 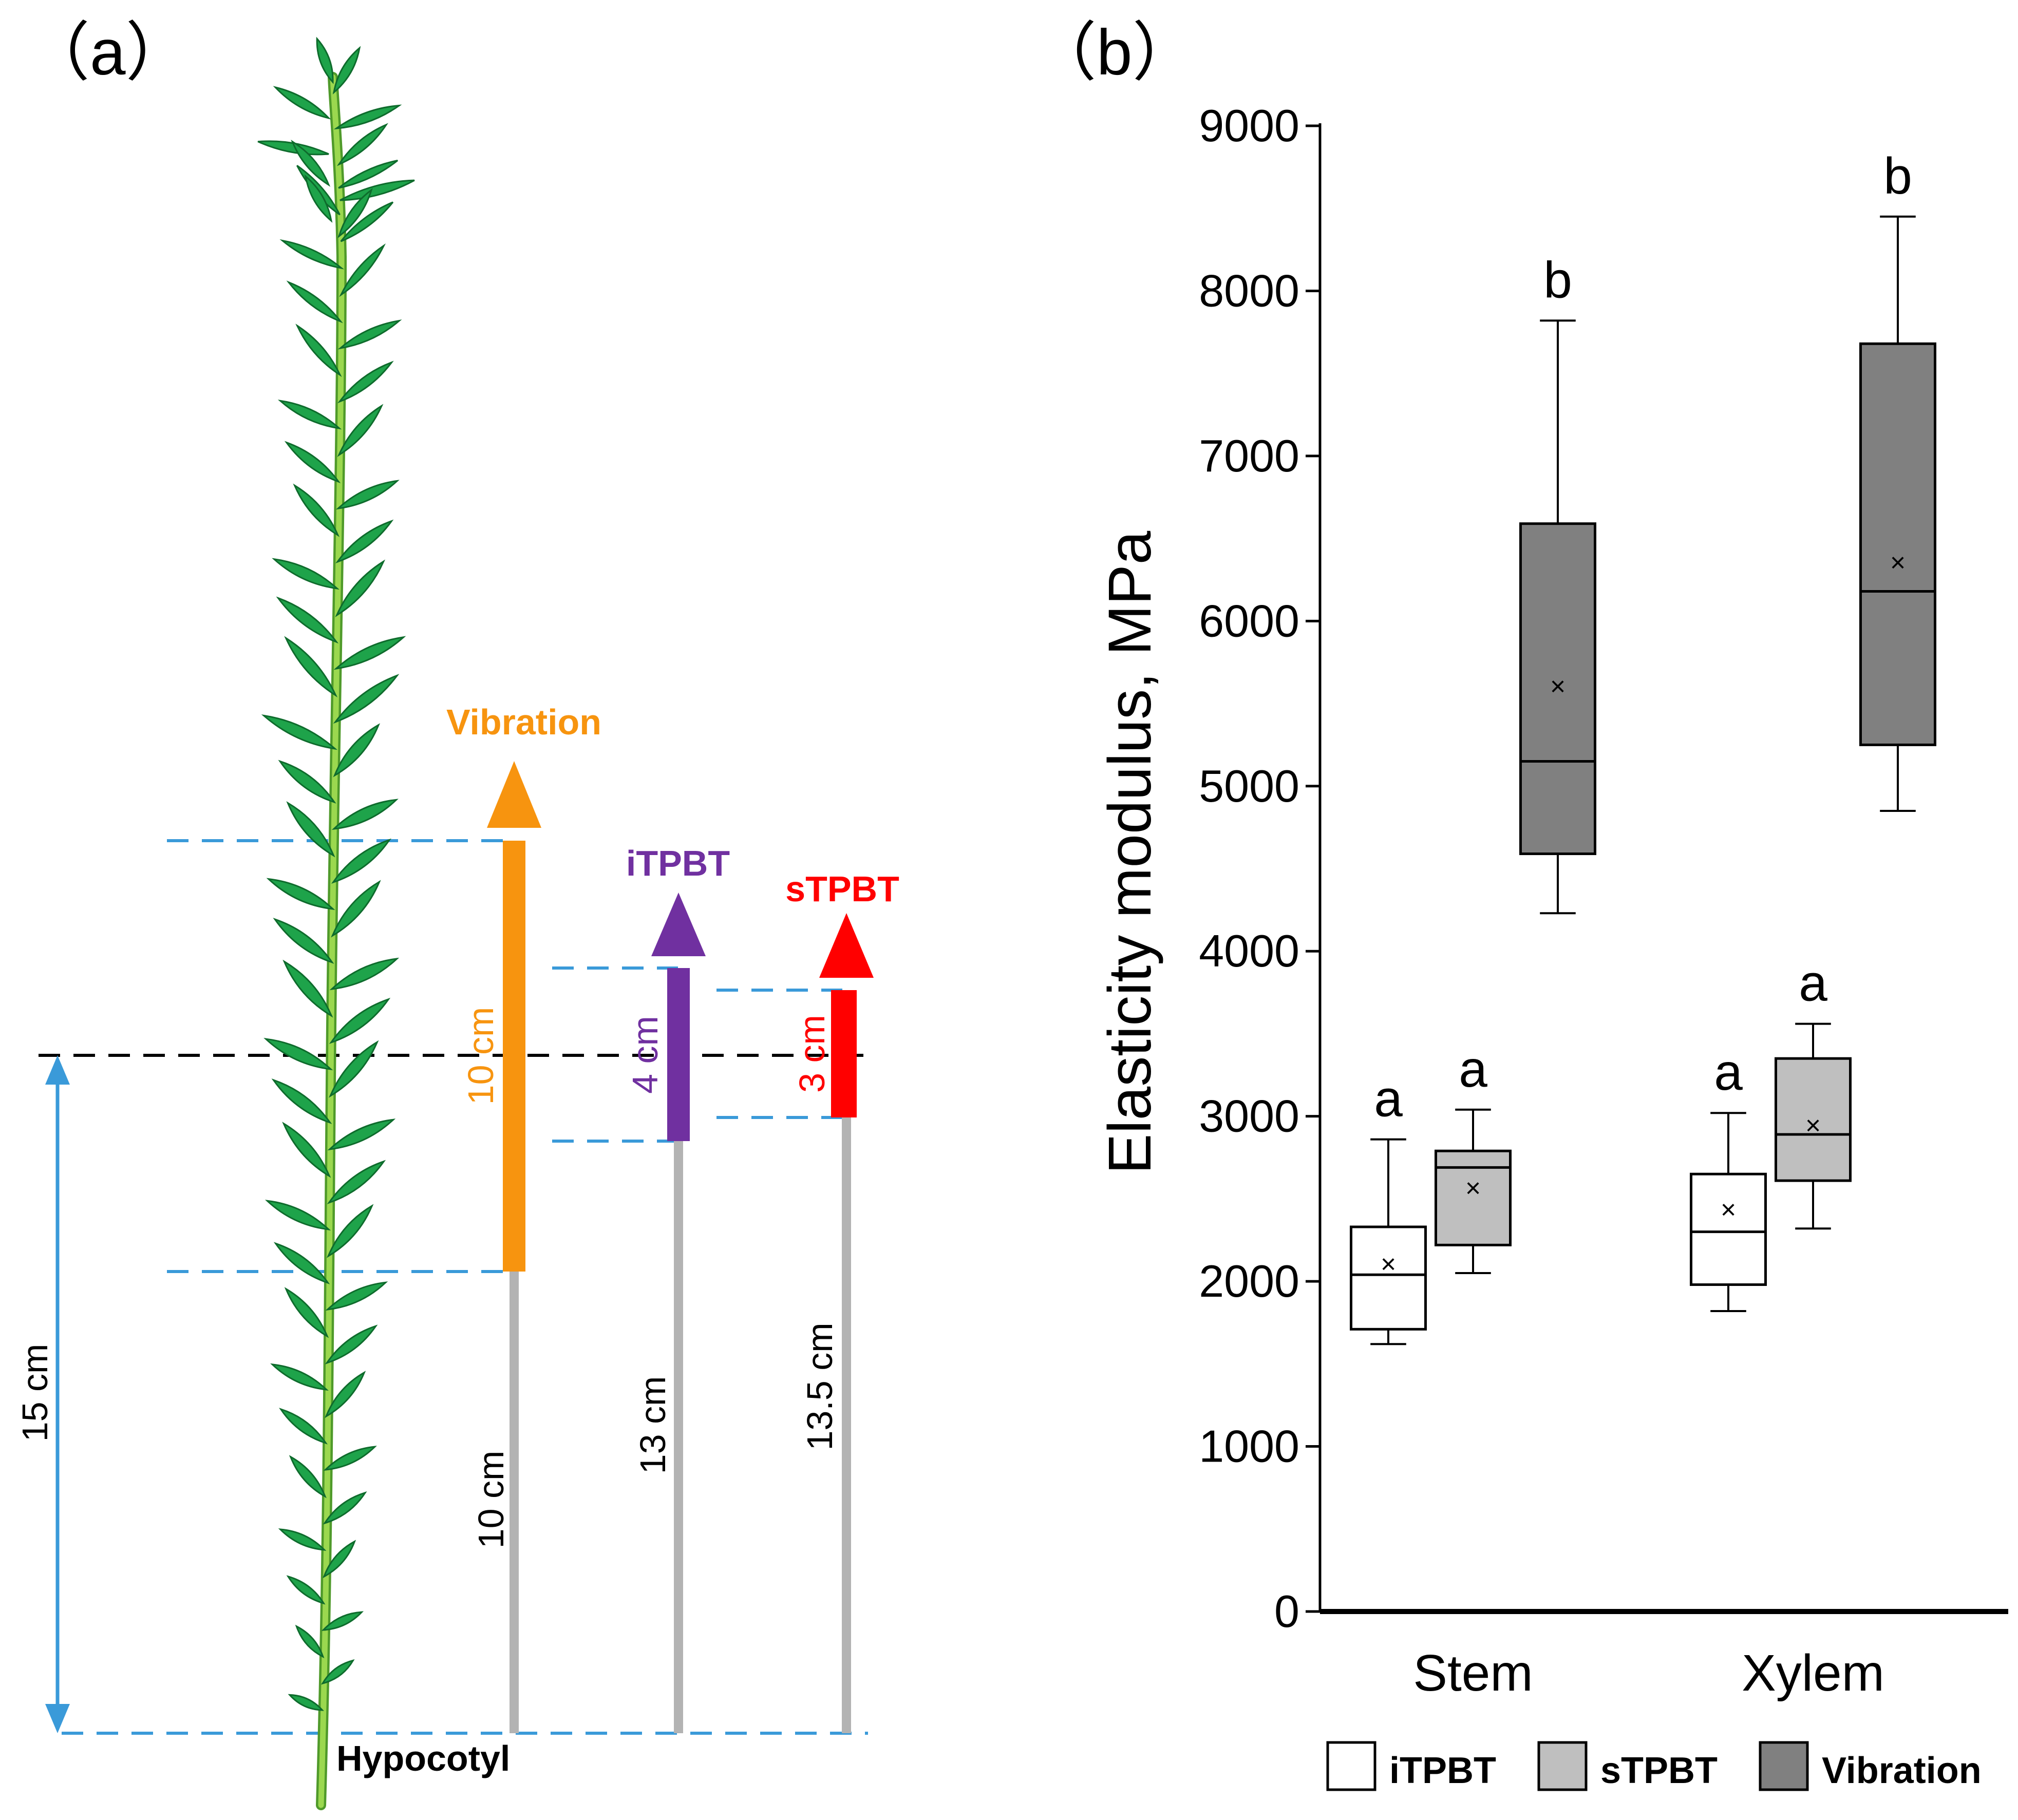 What do you see at coordinates (35, 1393) in the screenshot?
I see `height-label: 15 cm` at bounding box center [35, 1393].